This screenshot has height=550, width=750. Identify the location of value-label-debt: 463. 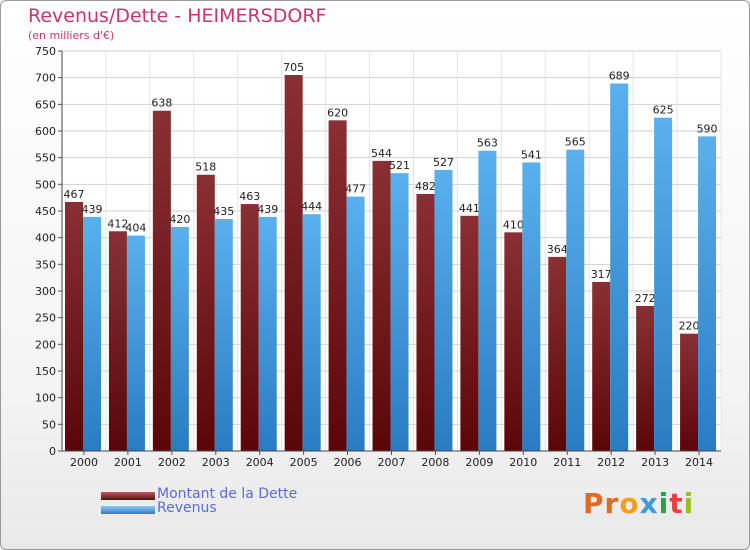
(249, 196).